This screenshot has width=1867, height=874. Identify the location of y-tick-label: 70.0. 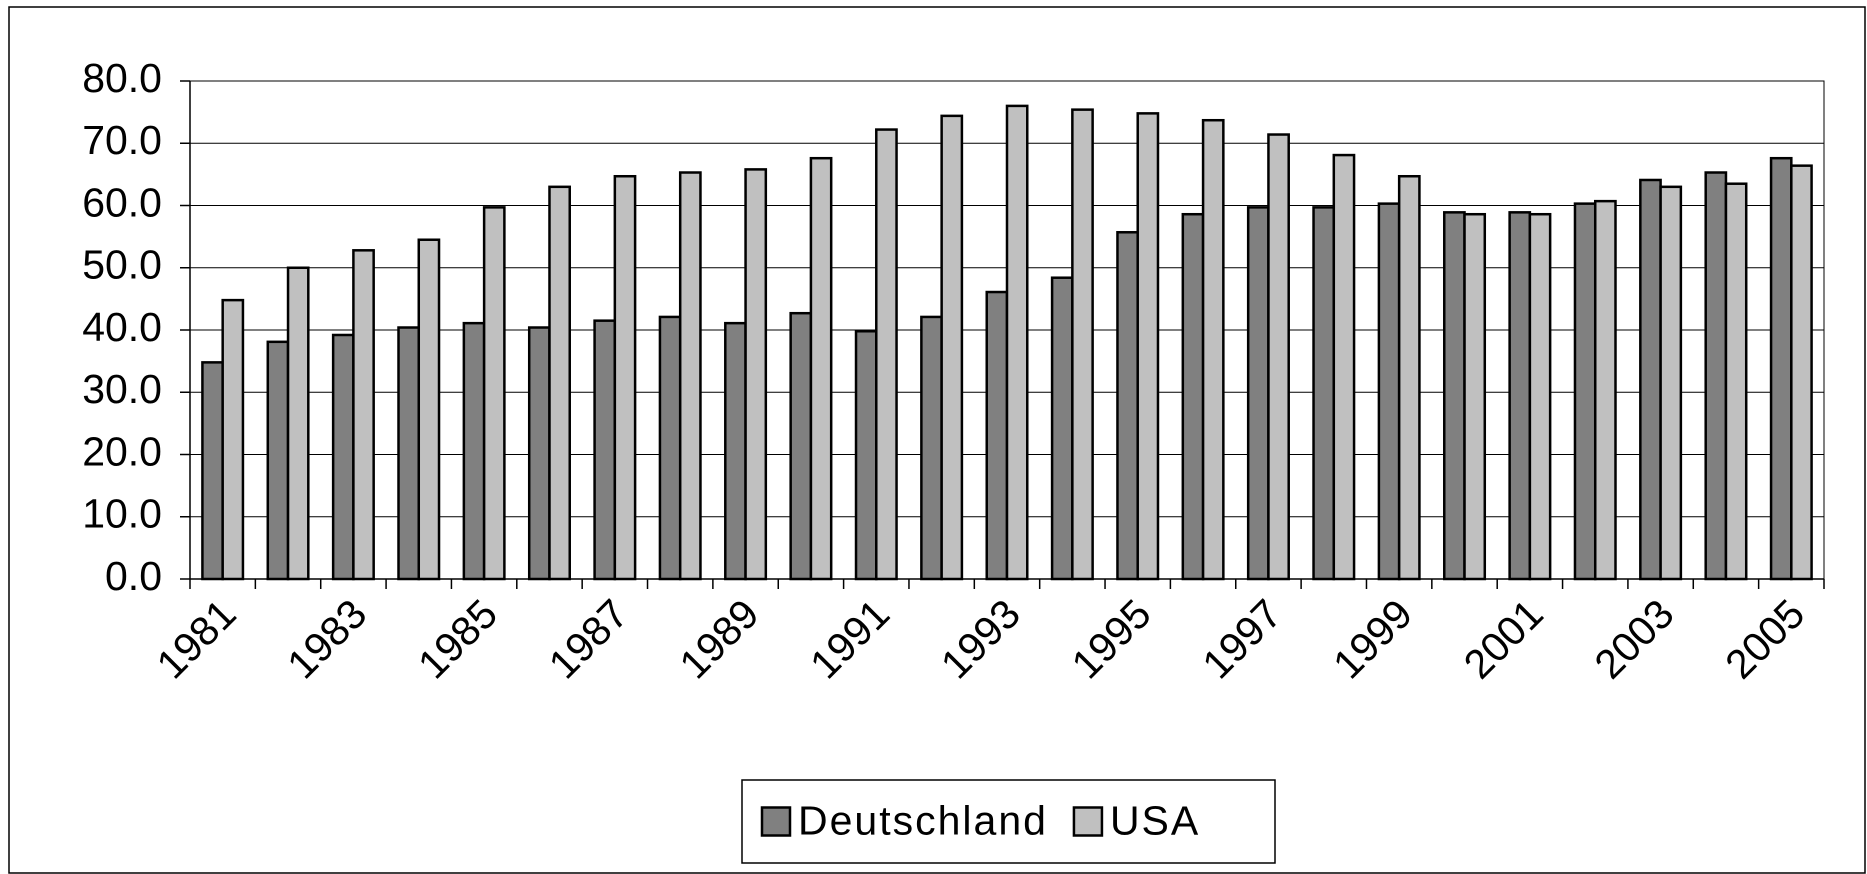
(122, 140).